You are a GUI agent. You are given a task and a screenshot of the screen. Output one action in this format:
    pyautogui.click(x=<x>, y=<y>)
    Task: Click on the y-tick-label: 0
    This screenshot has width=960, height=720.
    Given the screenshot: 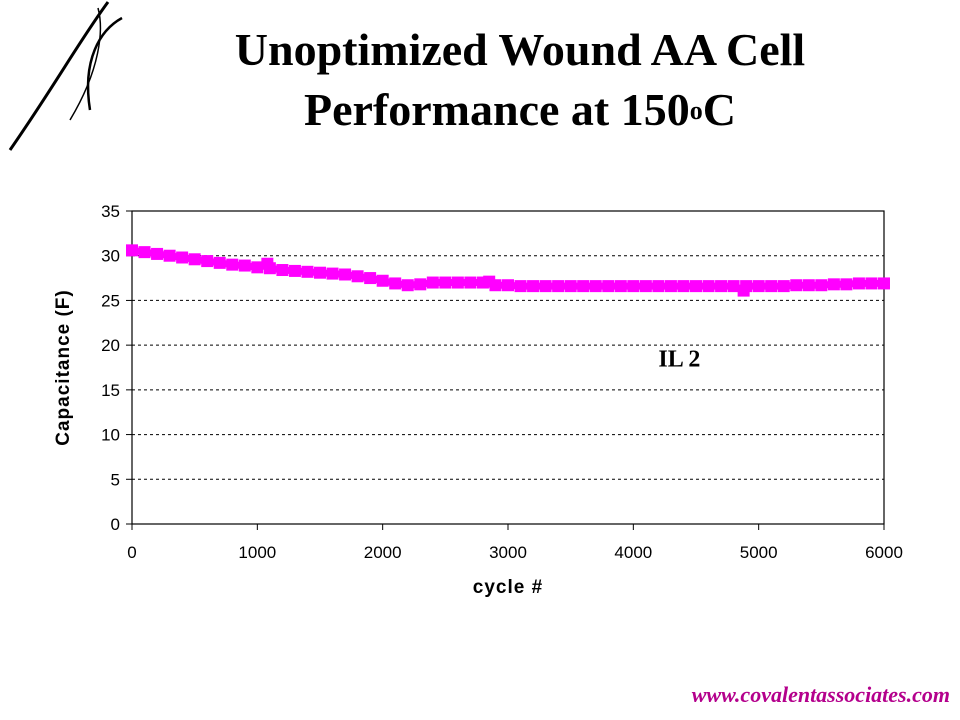 What is the action you would take?
    pyautogui.click(x=115, y=524)
    